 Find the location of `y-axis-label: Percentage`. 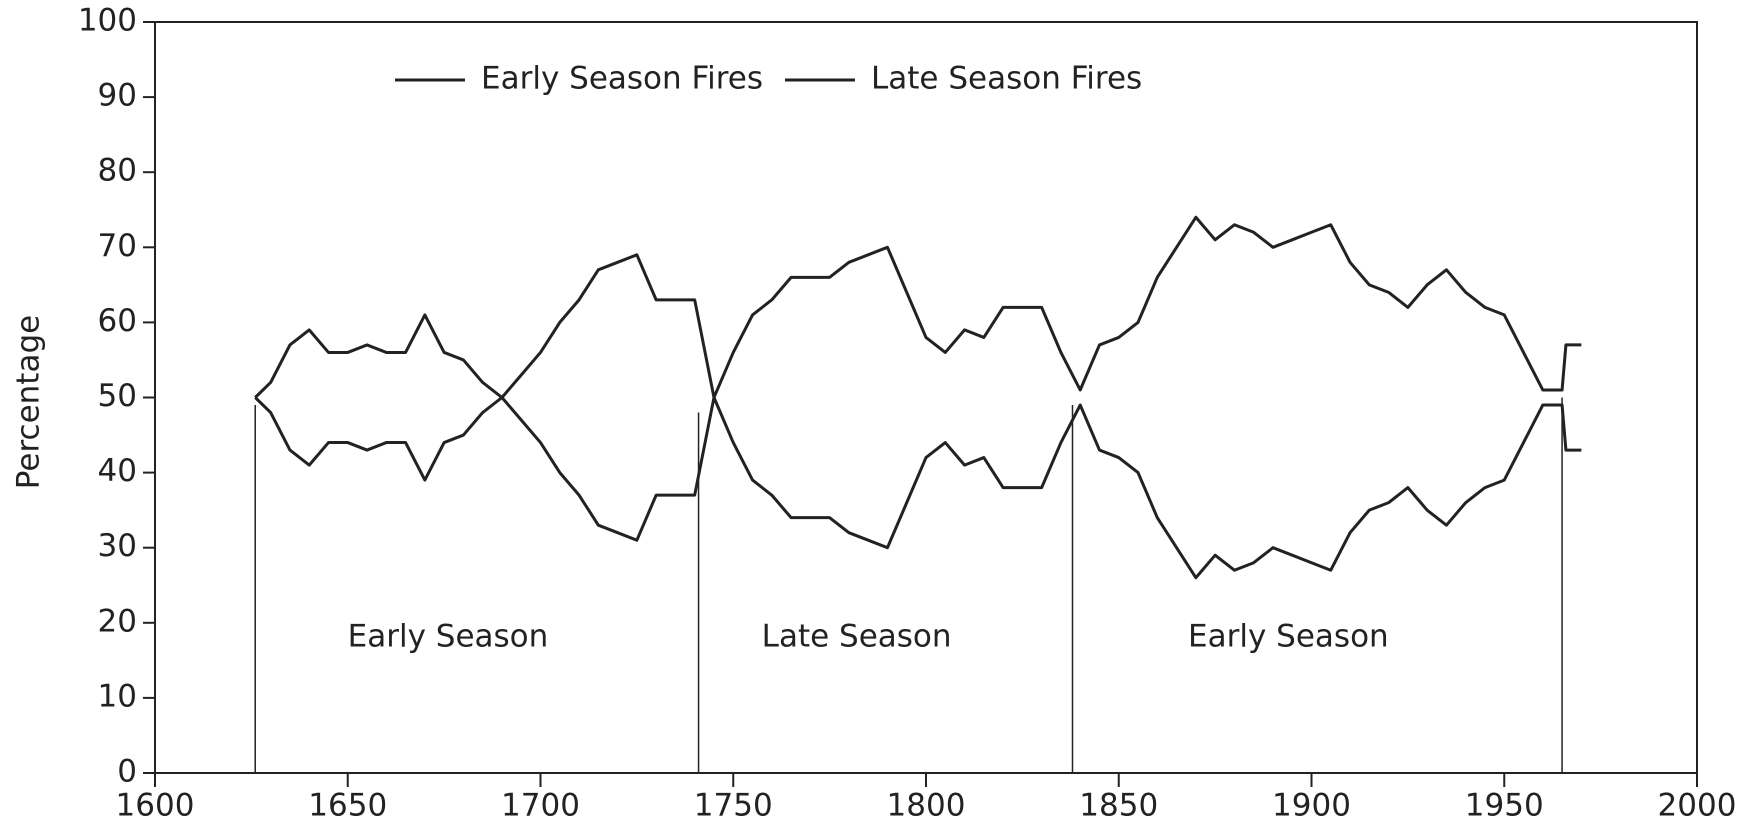

y-axis-label: Percentage is located at coordinates (29, 402).